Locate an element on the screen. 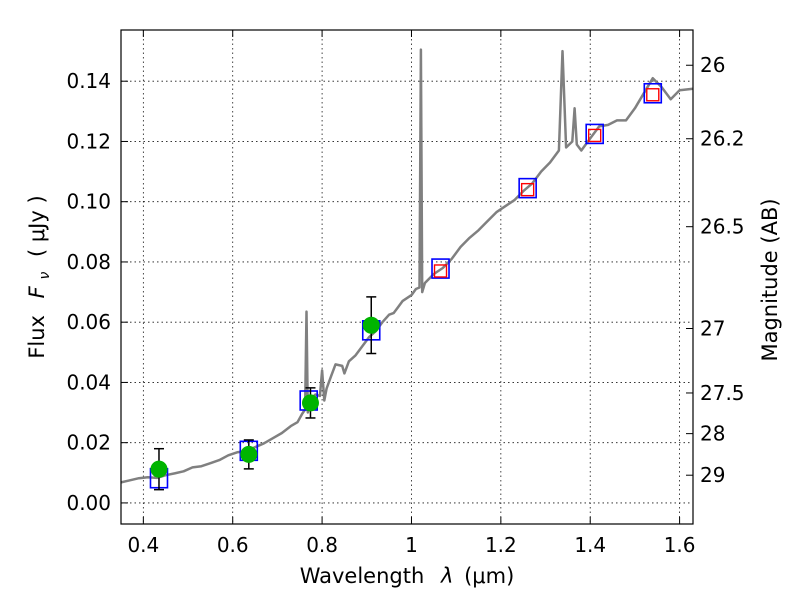 The image size is (800, 600). y2-tick-label: 26 is located at coordinates (712, 65).